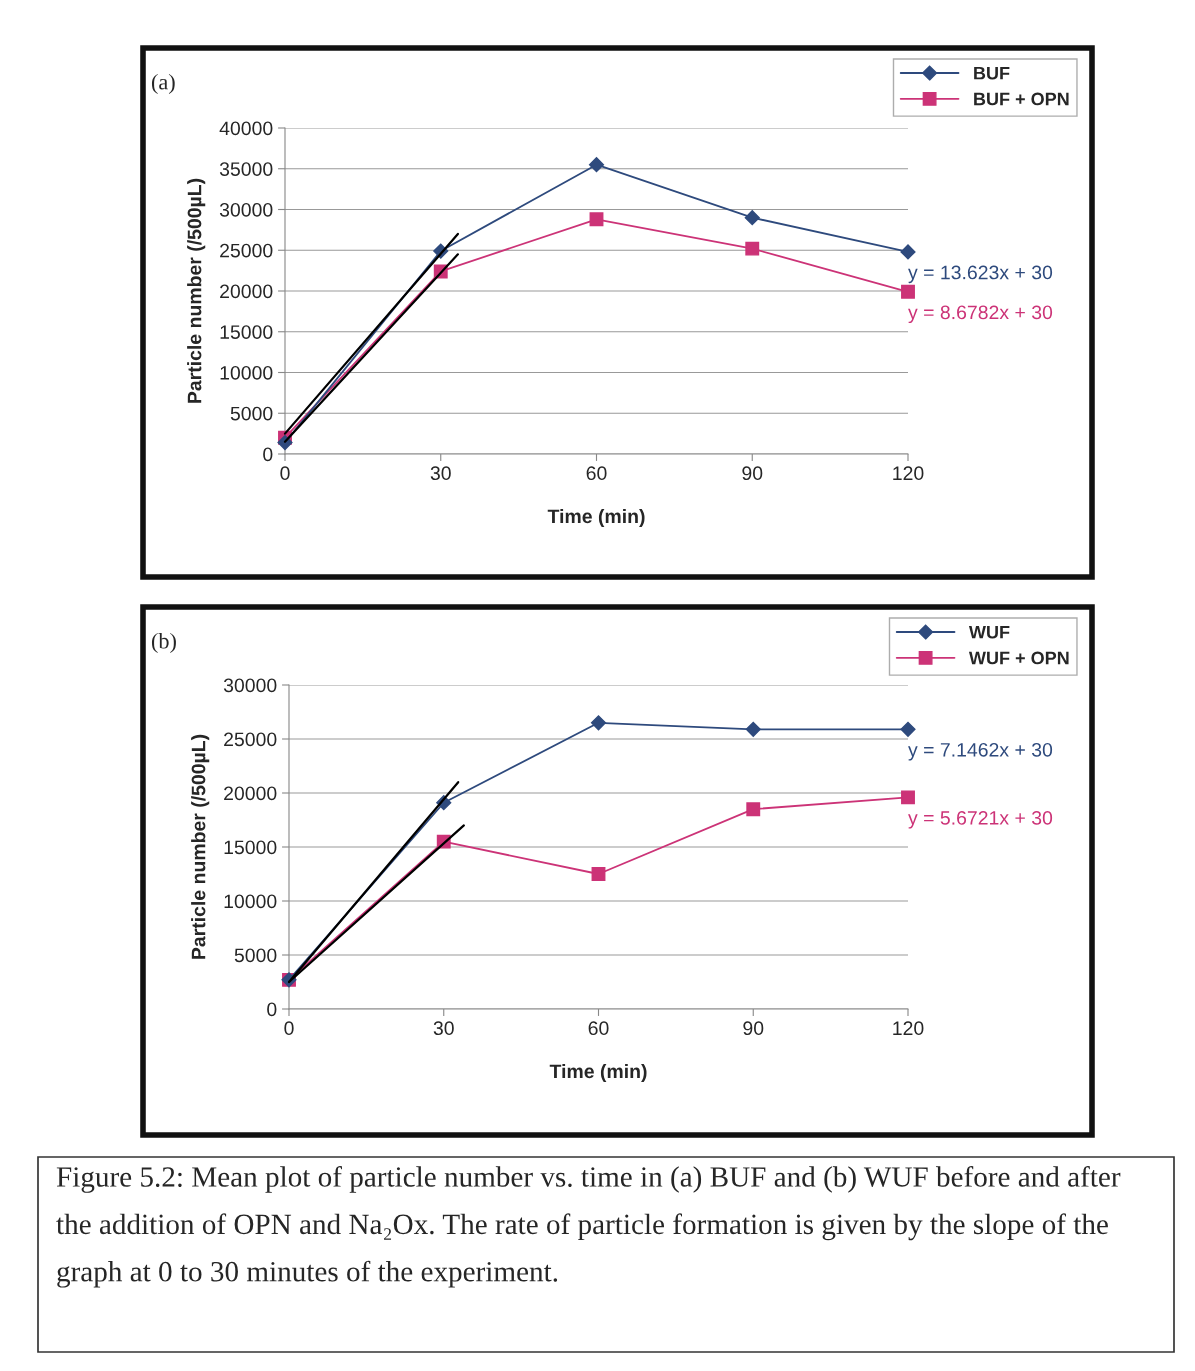 Image resolution: width=1195 pixels, height=1371 pixels. Describe the element at coordinates (246, 128) in the screenshot. I see `y-tick-label: 40000` at that location.